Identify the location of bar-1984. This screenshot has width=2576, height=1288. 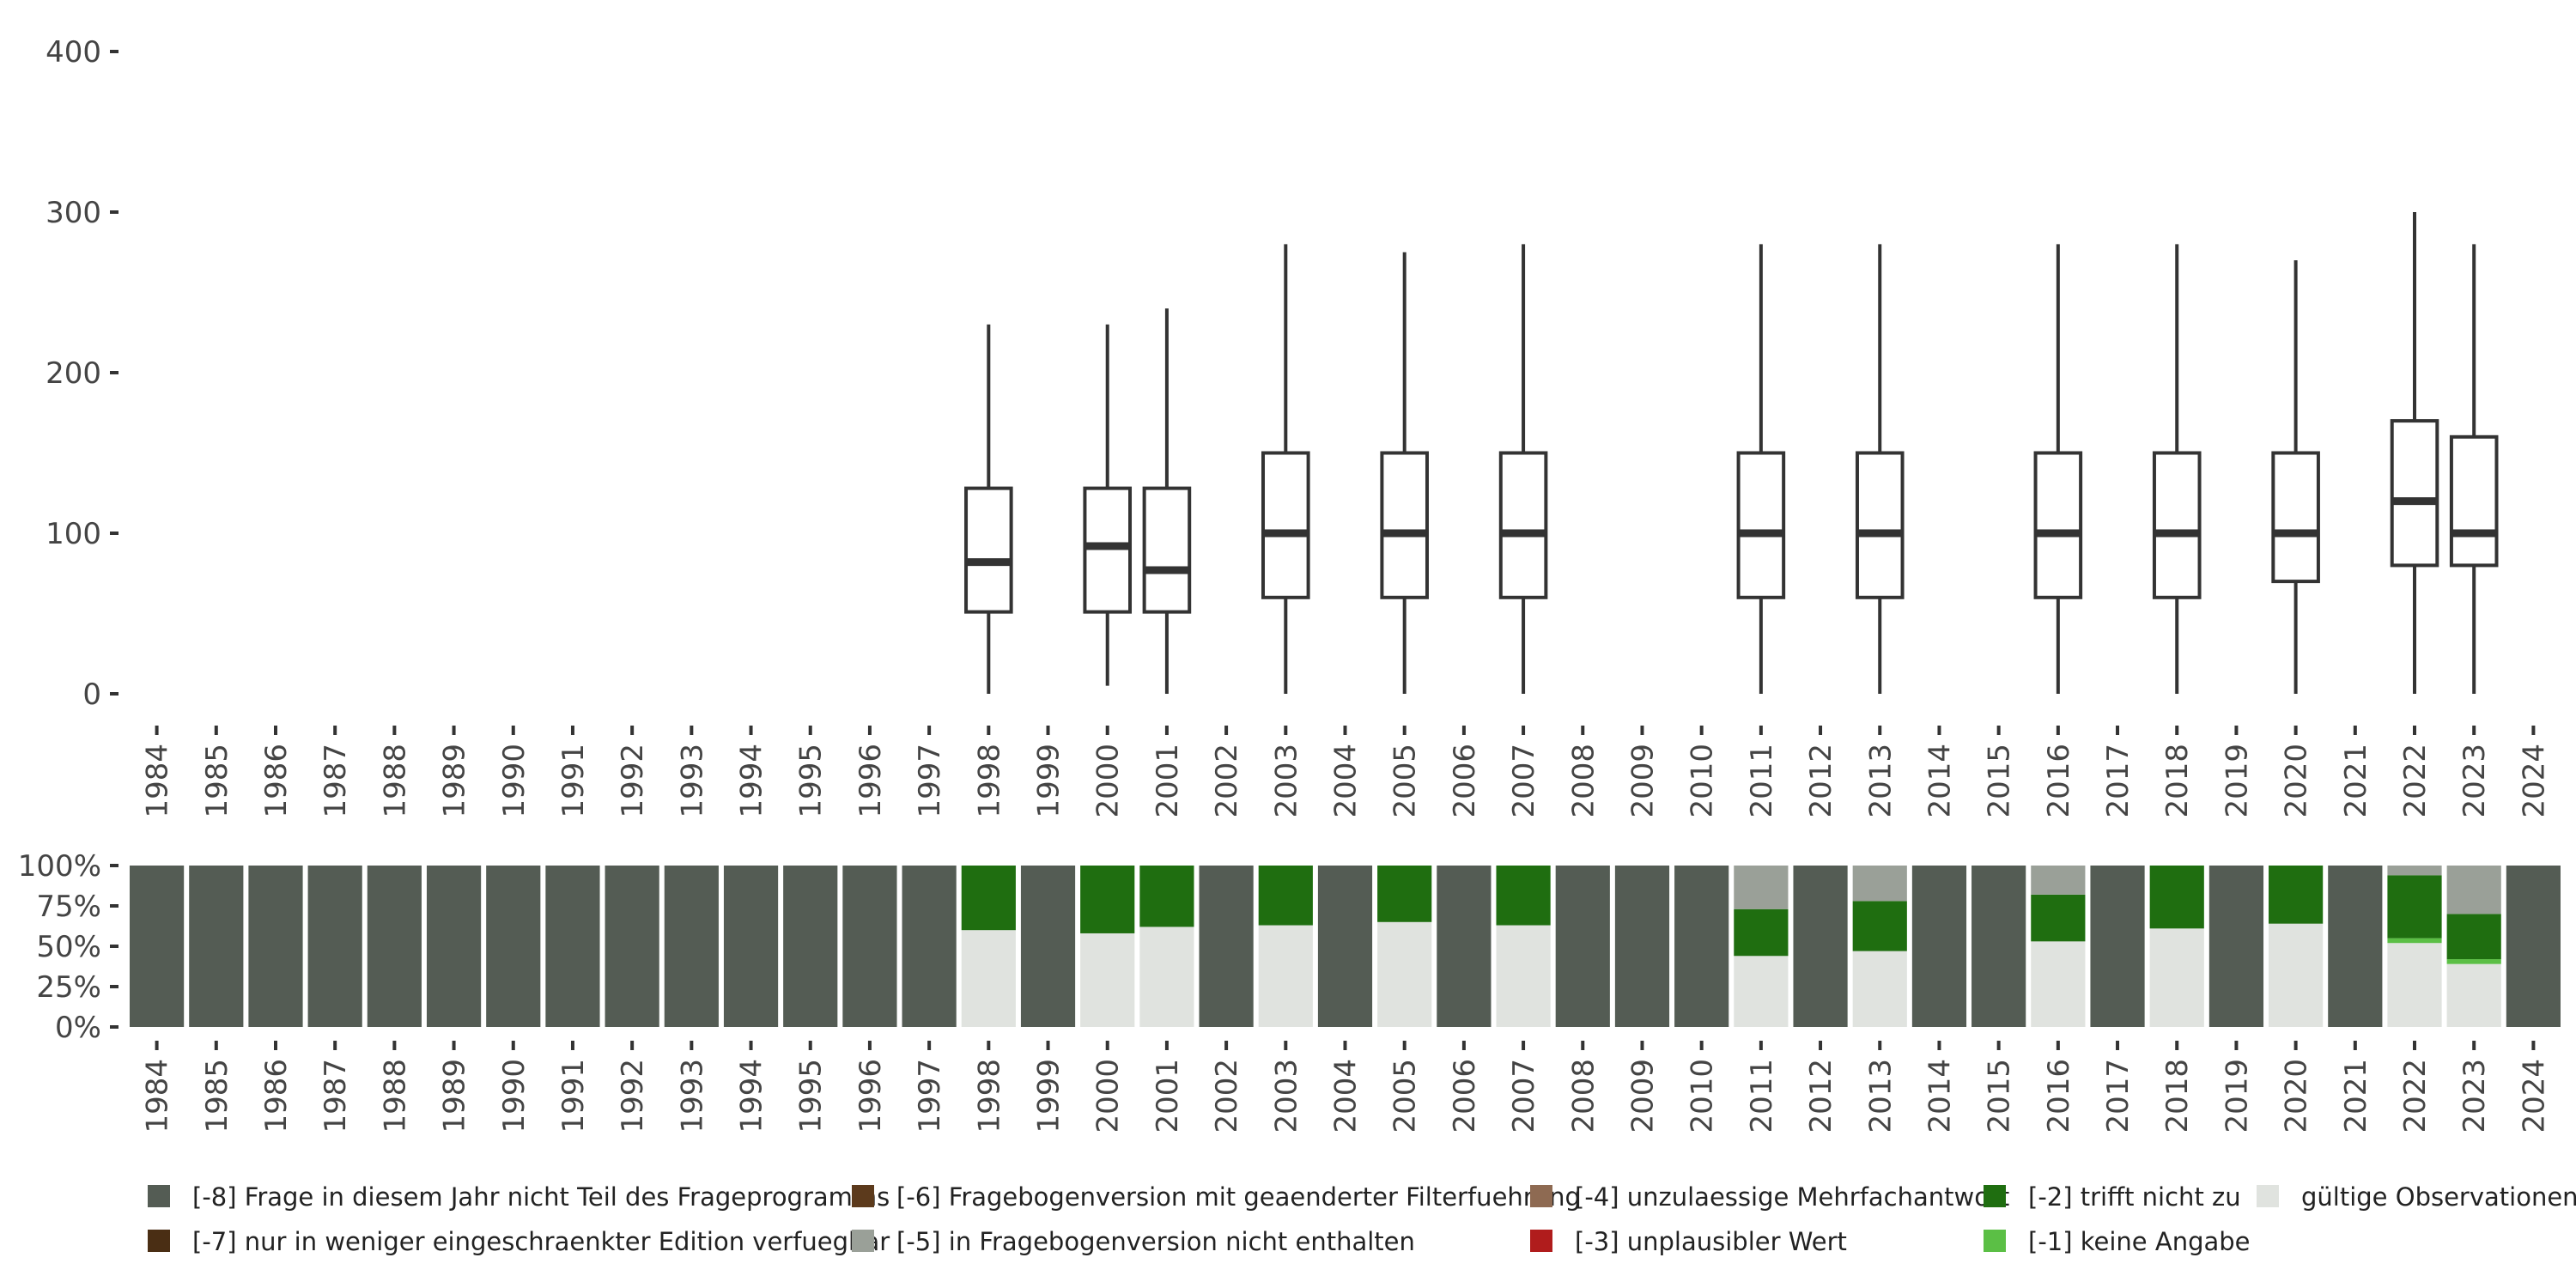
(158, 947).